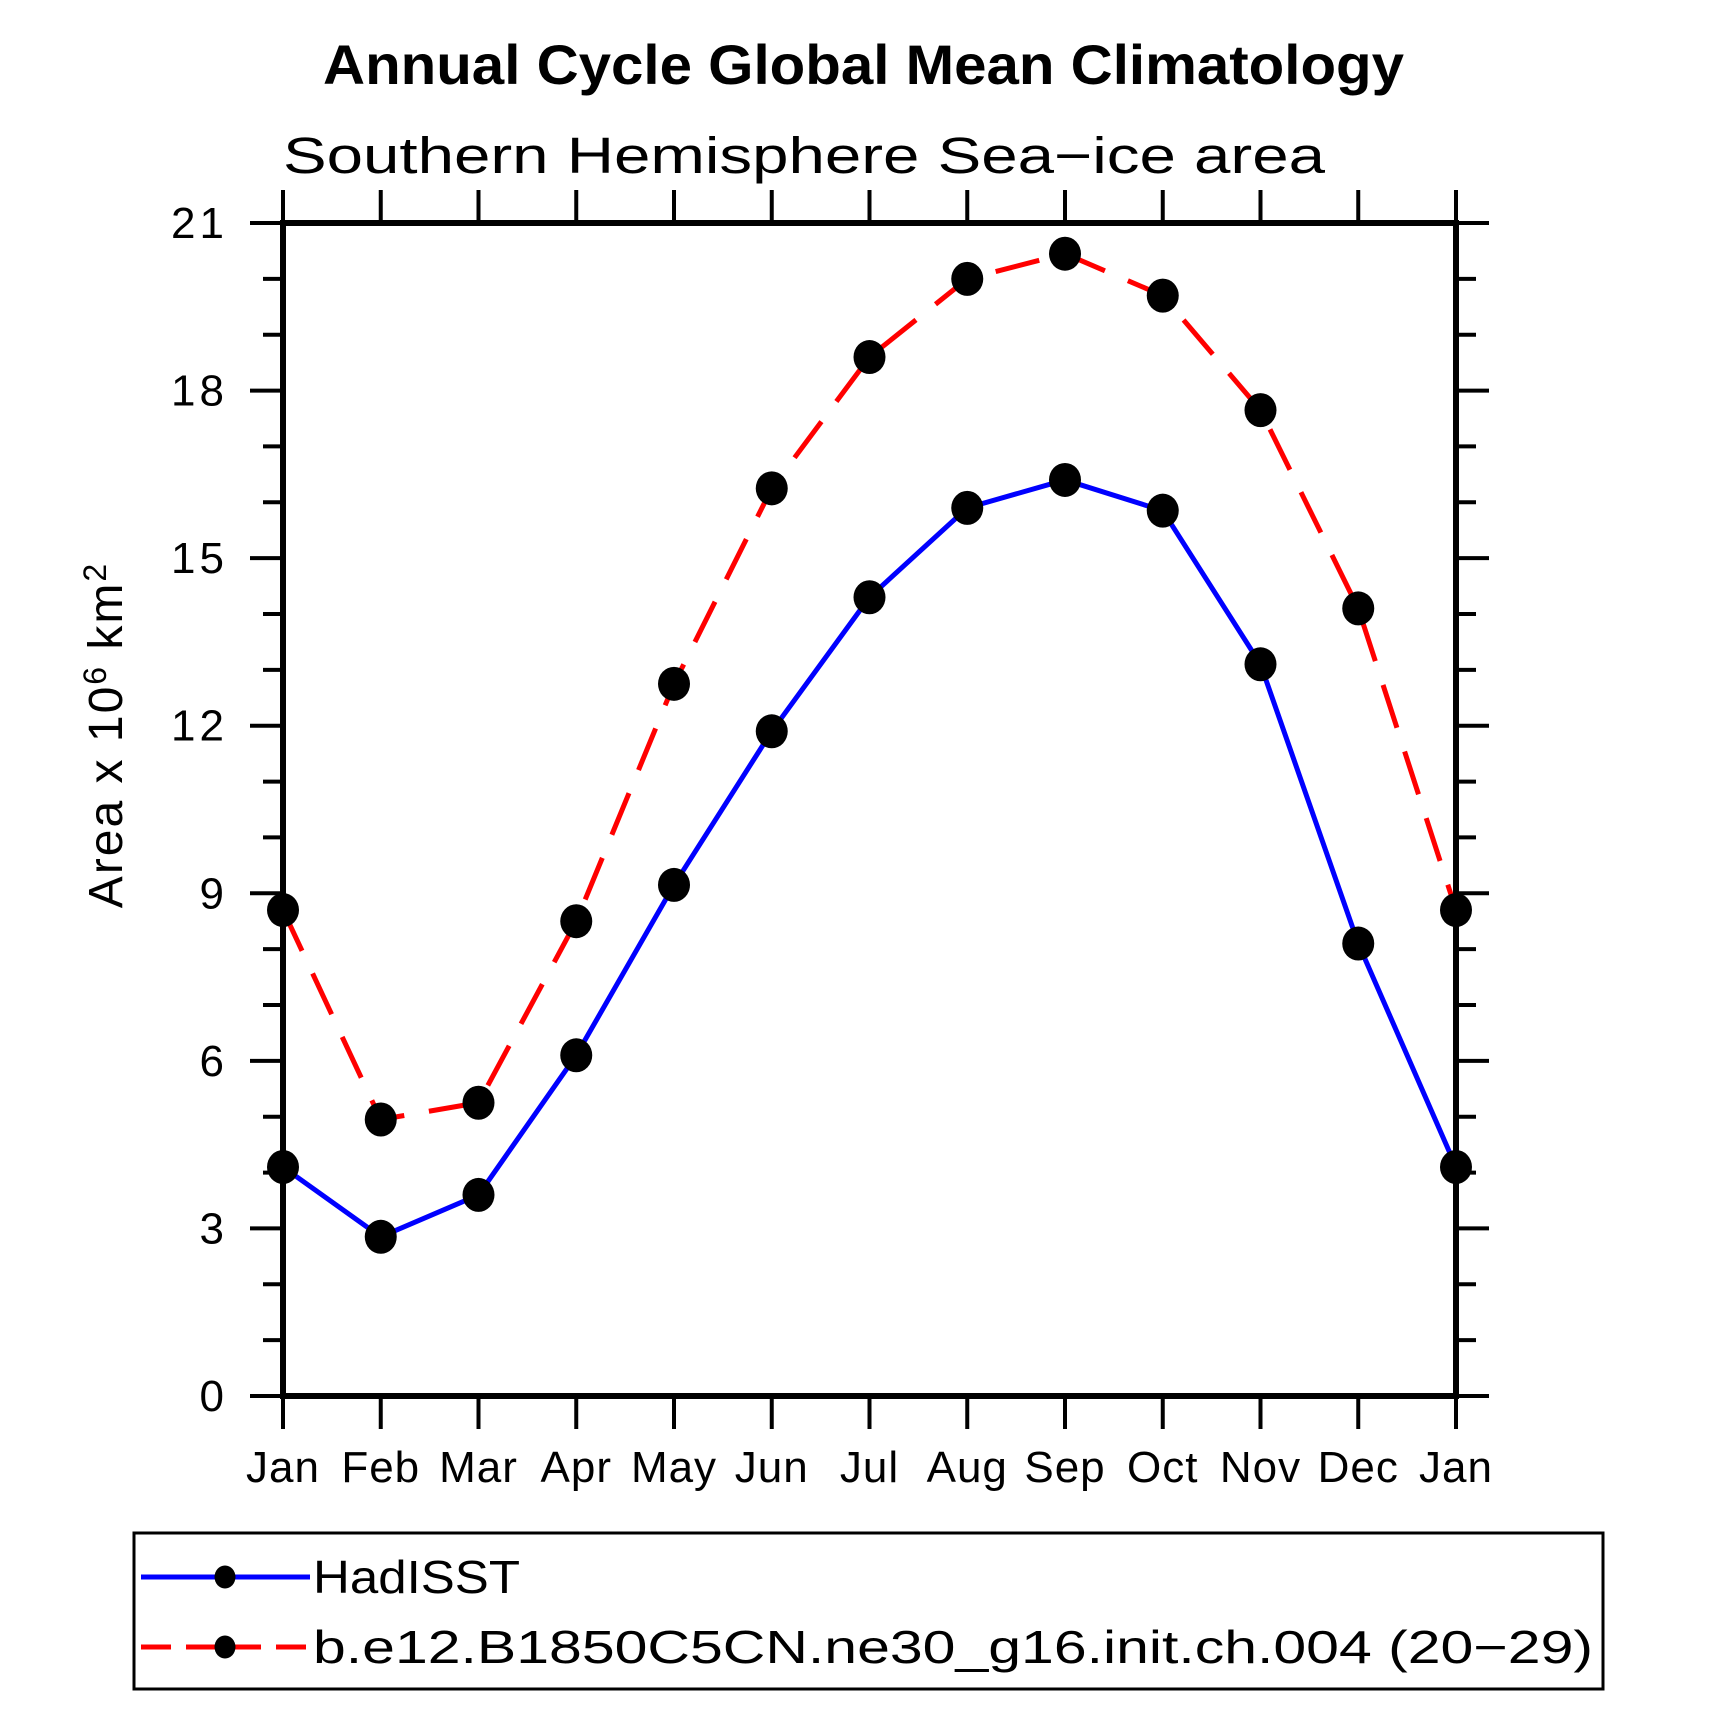 The width and height of the screenshot is (1710, 1731). What do you see at coordinates (478, 1467) in the screenshot?
I see `x-tick-label: Mar` at bounding box center [478, 1467].